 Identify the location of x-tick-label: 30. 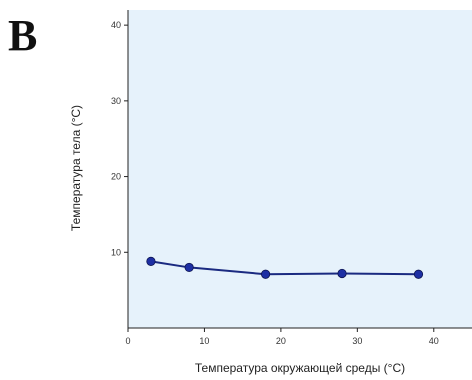
(357, 341).